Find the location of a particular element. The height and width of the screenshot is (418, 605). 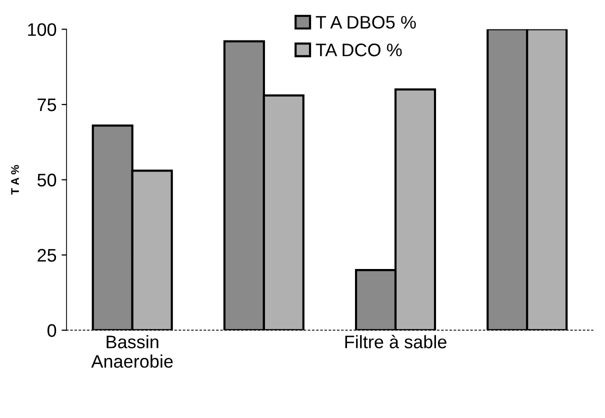

x-tick-label: Bassin Anaerobie is located at coordinates (132, 351).